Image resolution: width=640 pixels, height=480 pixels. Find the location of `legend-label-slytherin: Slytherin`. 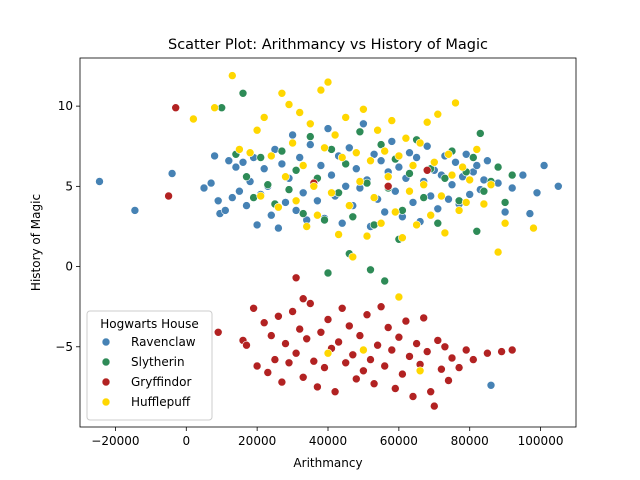

legend-label-slytherin: Slytherin is located at coordinates (158, 362).